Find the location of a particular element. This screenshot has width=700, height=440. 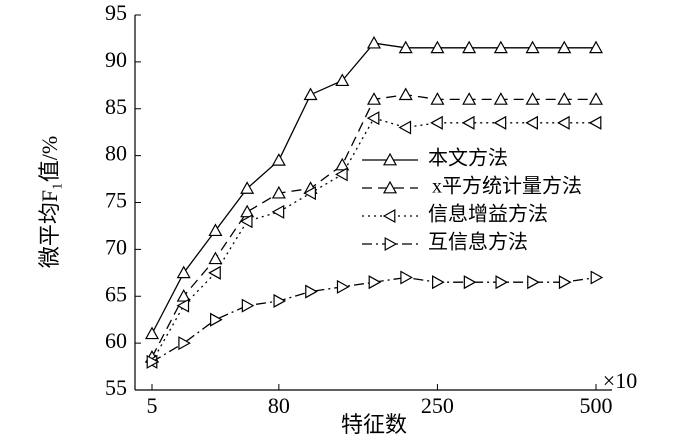

y-axis-label: 微平均F₁值/% is located at coordinates (49, 202).